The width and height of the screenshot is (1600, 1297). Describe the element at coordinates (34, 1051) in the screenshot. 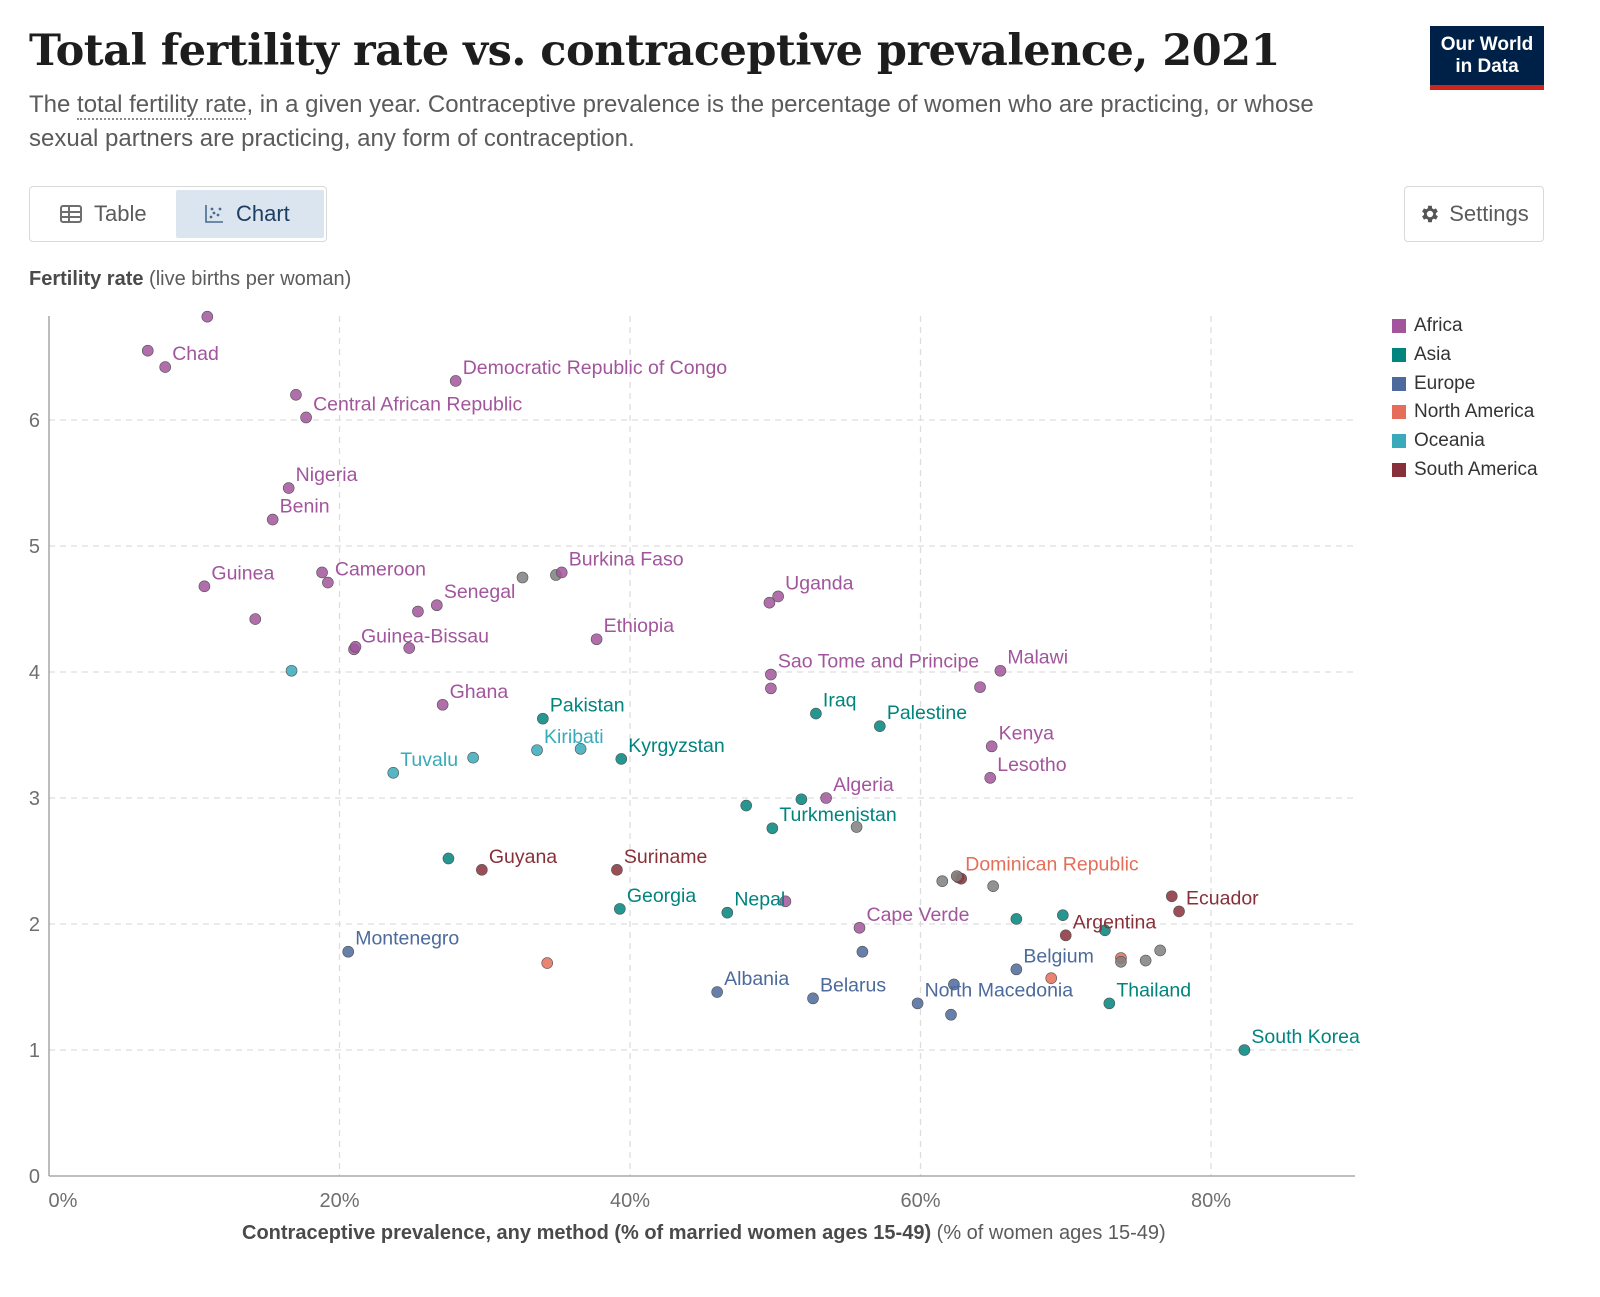

I see `y-tick-label: 1` at that location.